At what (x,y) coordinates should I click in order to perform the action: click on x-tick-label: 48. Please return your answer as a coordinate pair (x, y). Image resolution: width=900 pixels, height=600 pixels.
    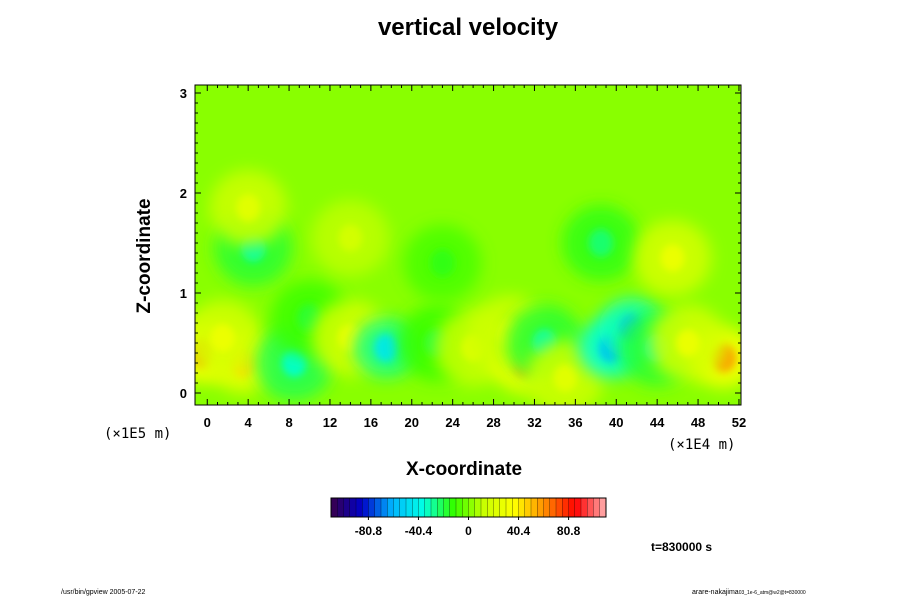
    Looking at the image, I should click on (698, 422).